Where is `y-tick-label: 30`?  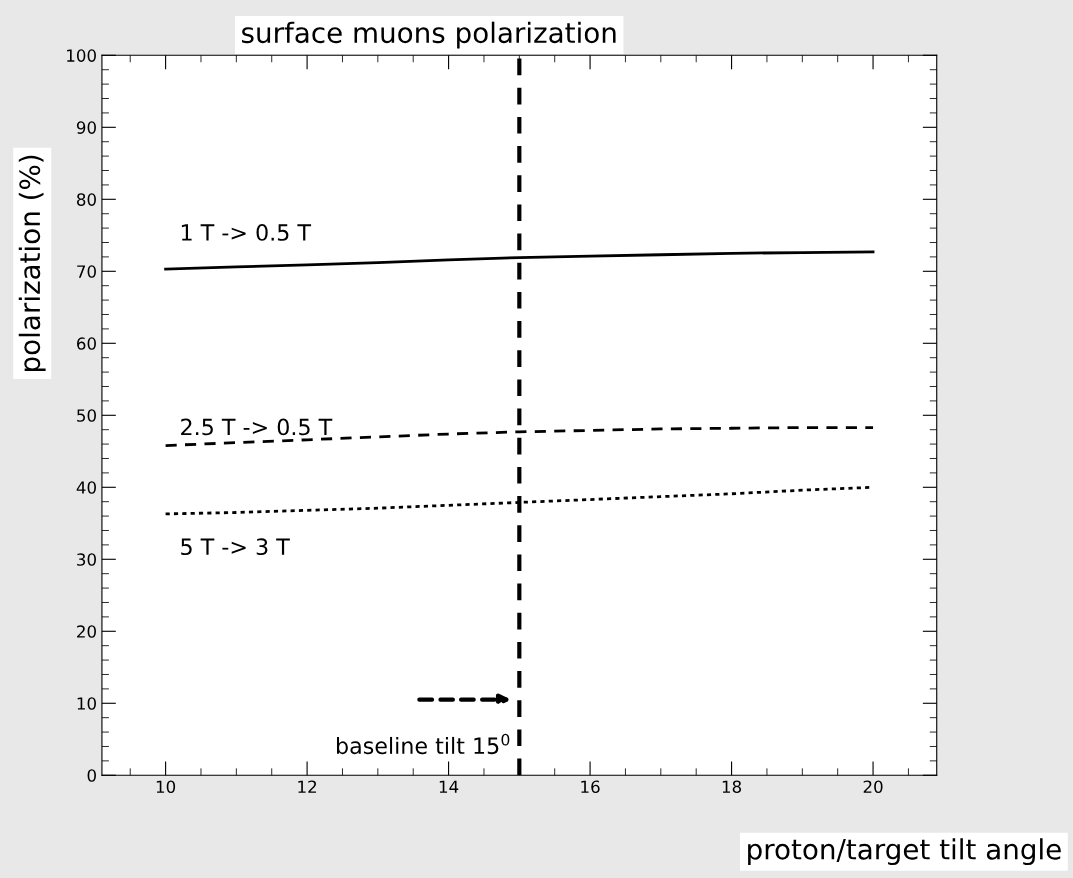
y-tick-label: 30 is located at coordinates (86, 559).